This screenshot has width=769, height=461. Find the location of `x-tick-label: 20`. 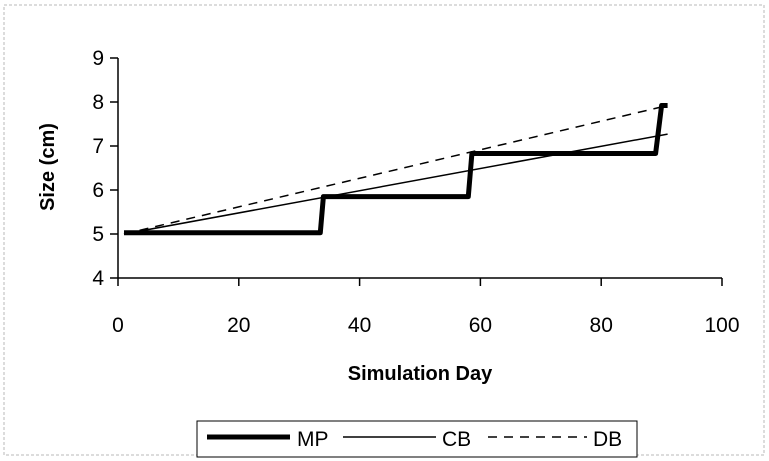

x-tick-label: 20 is located at coordinates (238, 325).